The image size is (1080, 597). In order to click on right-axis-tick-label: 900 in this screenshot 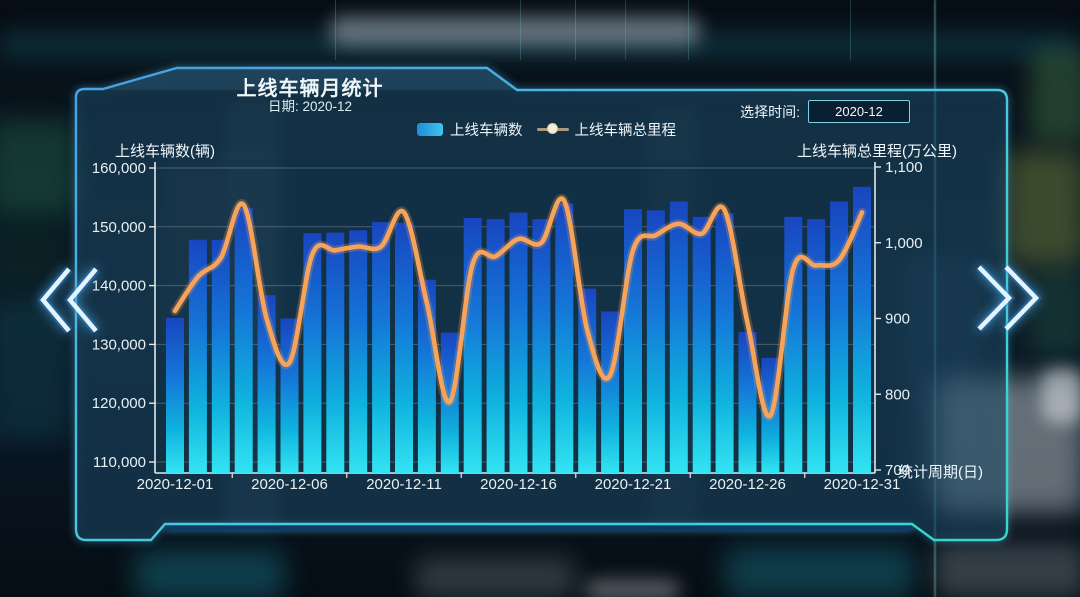, I will do `click(897, 319)`.